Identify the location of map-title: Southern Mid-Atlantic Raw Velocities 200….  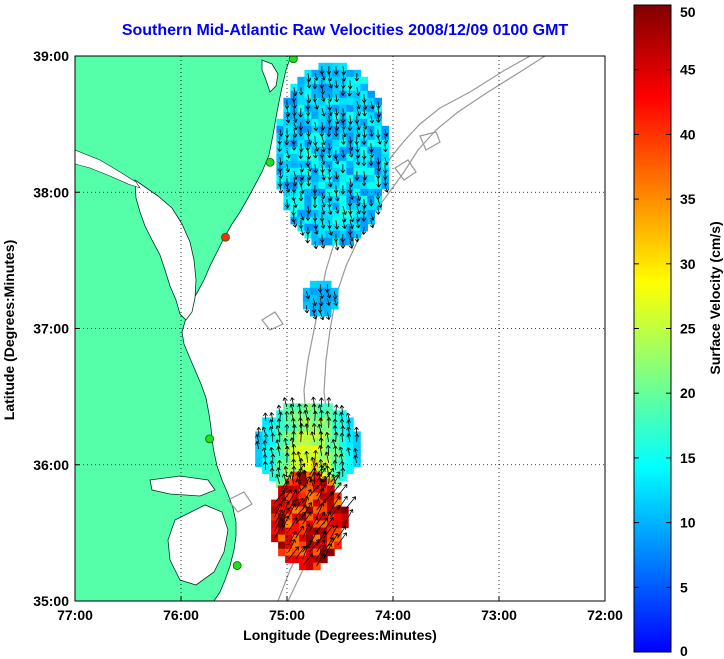
(345, 30).